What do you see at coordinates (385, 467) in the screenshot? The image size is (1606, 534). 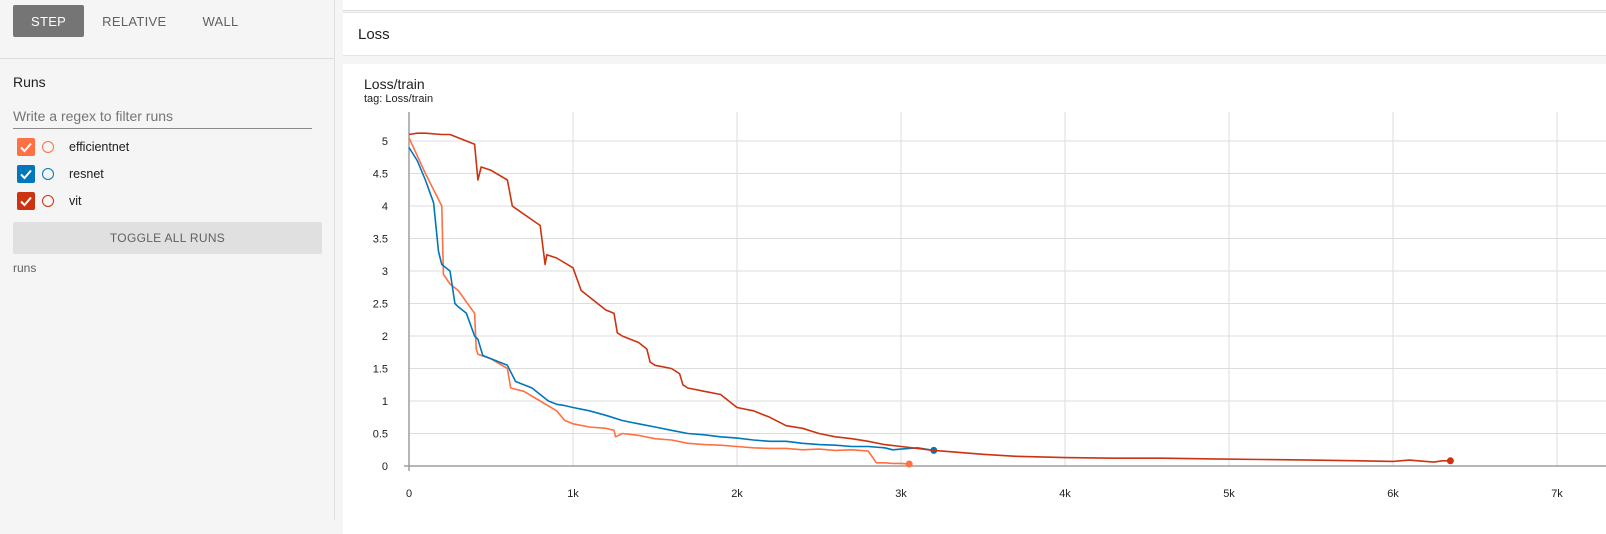 I see `y-tick-label: 0` at bounding box center [385, 467].